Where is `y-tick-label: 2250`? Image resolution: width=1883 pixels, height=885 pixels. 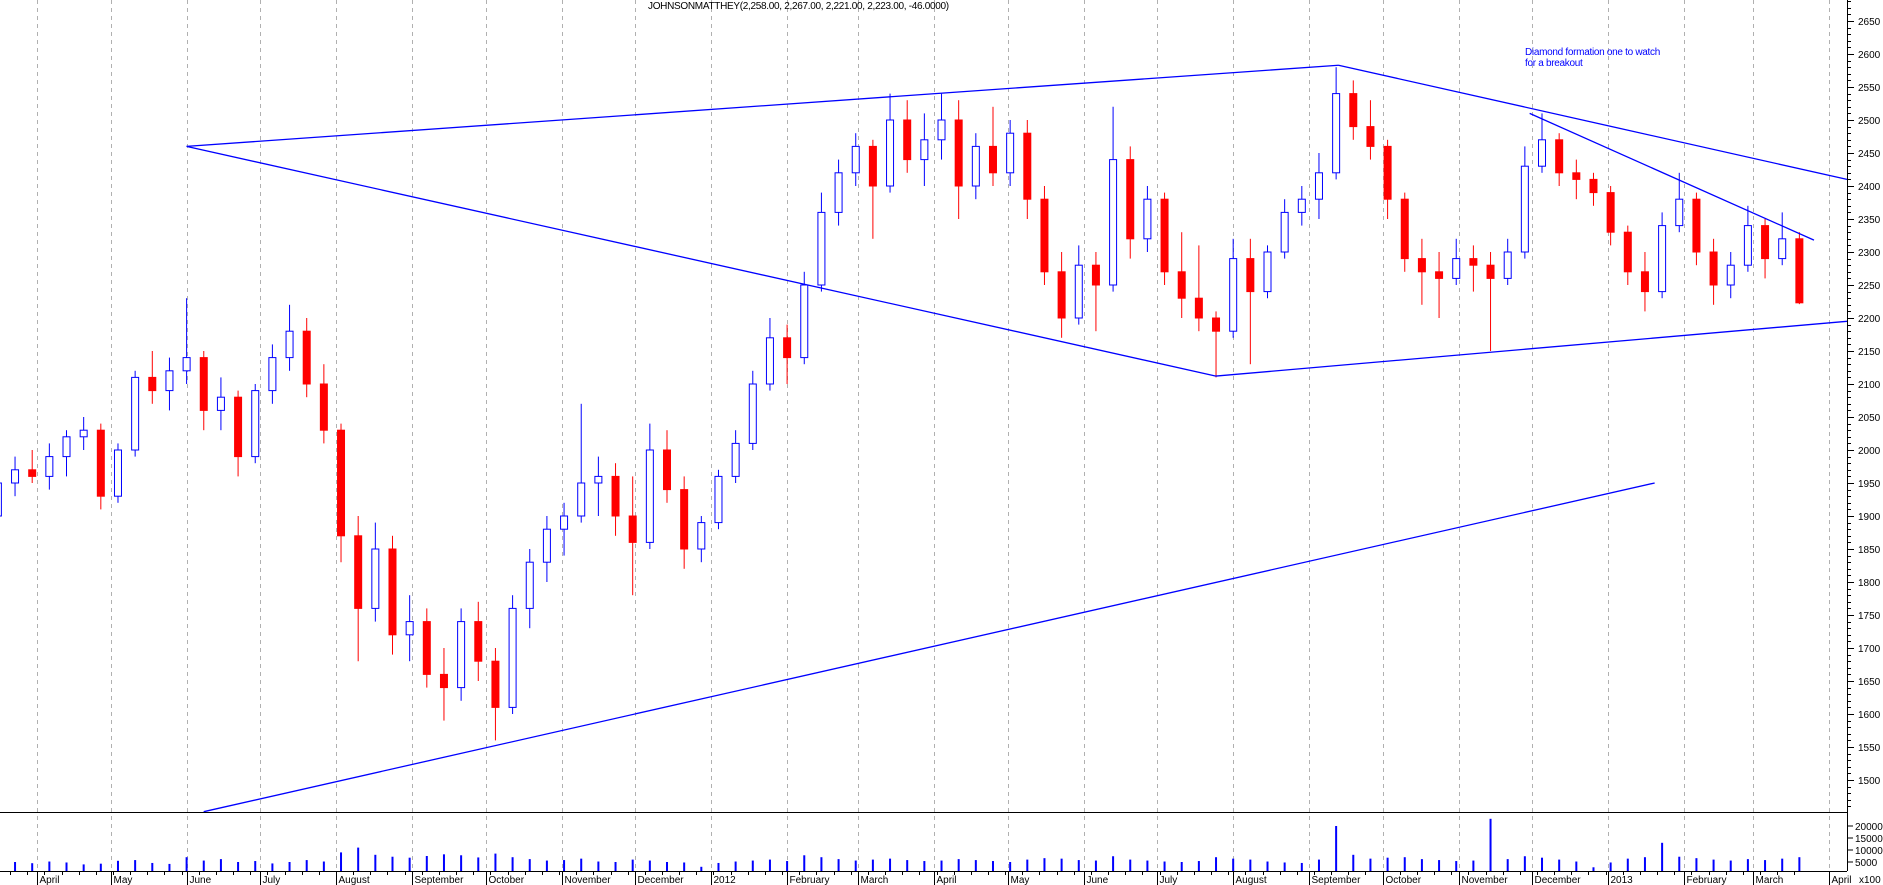
y-tick-label: 2250 is located at coordinates (1869, 286).